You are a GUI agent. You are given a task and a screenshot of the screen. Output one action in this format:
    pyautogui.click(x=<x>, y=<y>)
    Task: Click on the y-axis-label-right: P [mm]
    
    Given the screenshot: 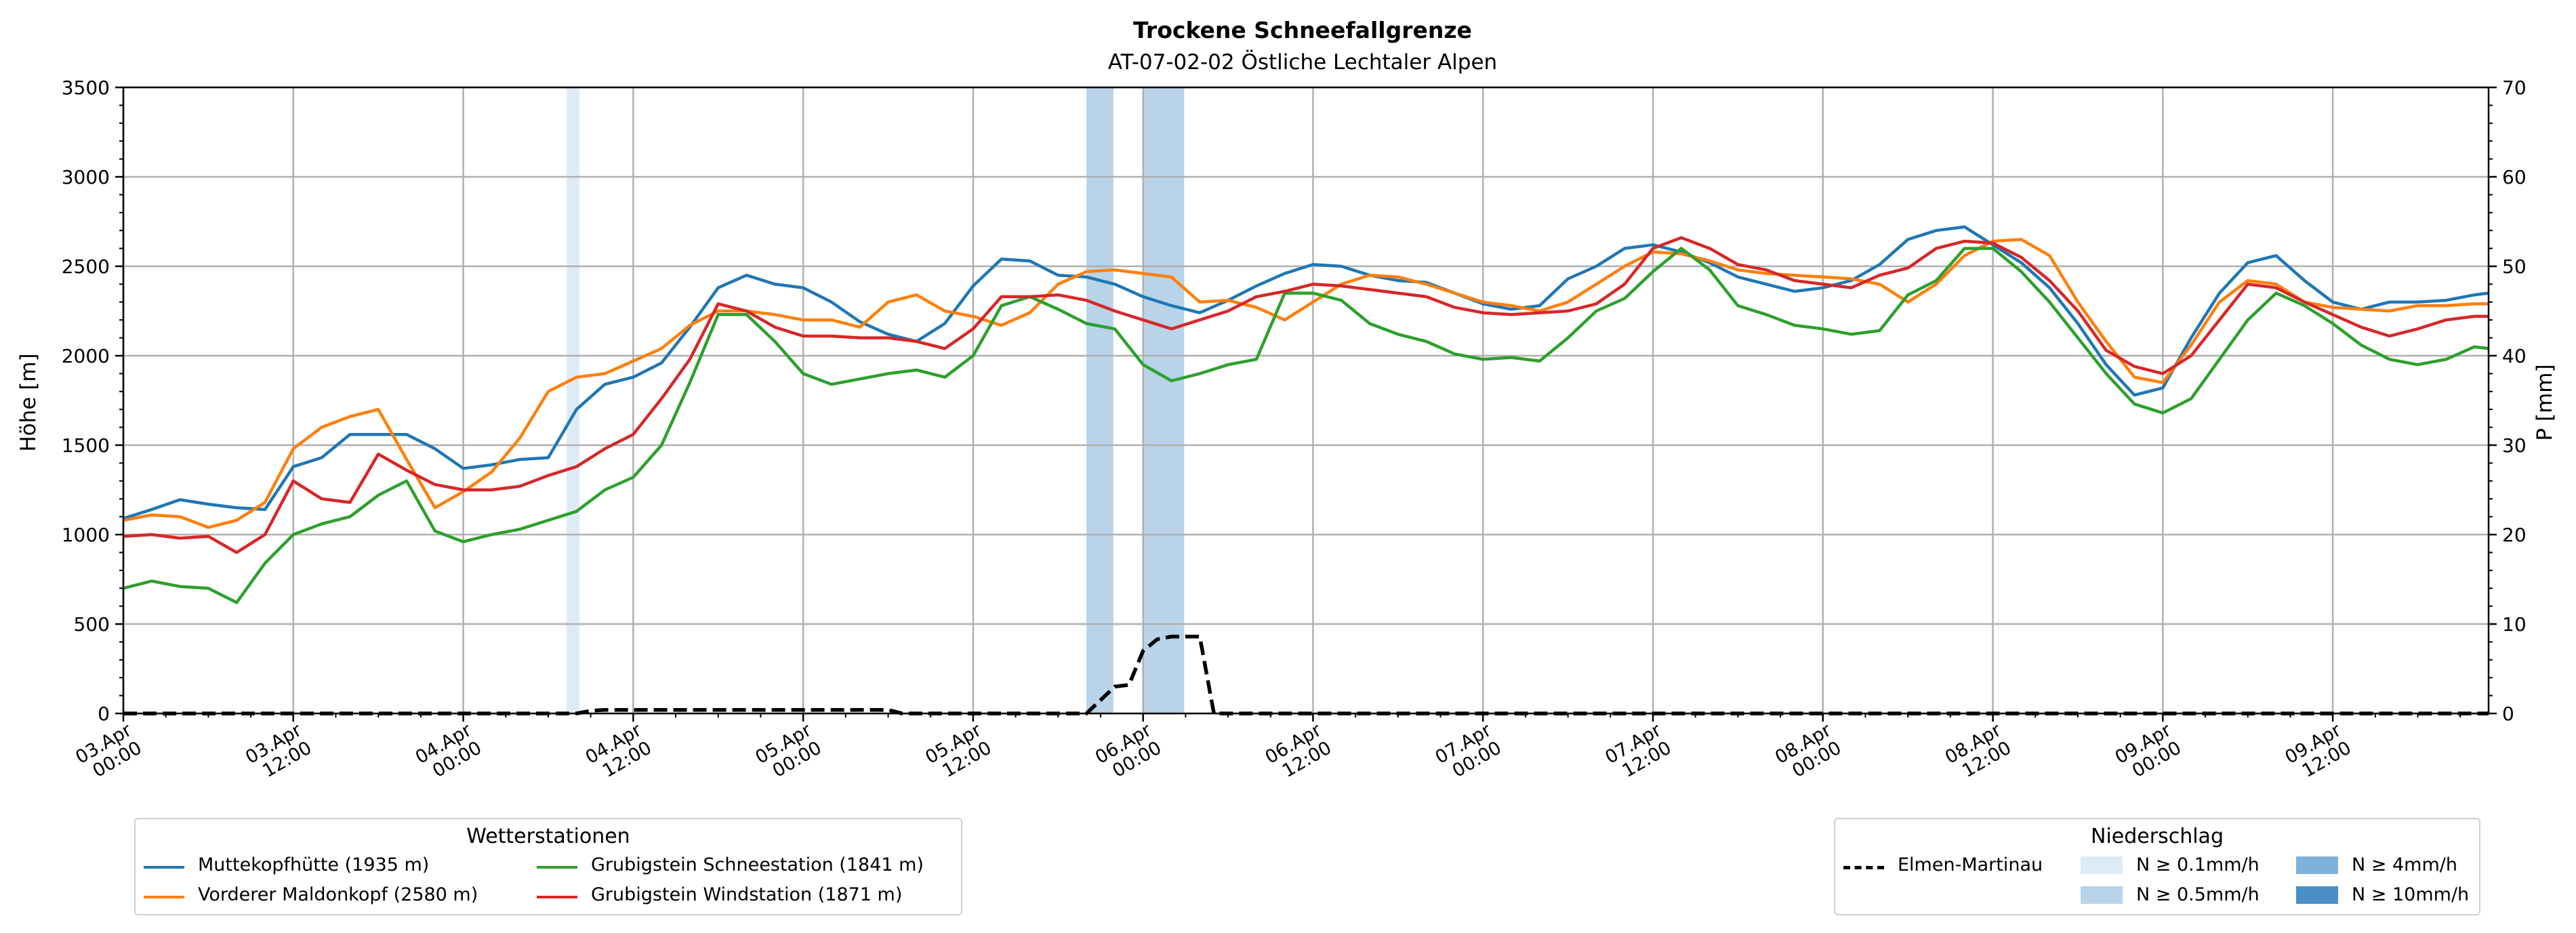 What is the action you would take?
    pyautogui.click(x=2545, y=402)
    